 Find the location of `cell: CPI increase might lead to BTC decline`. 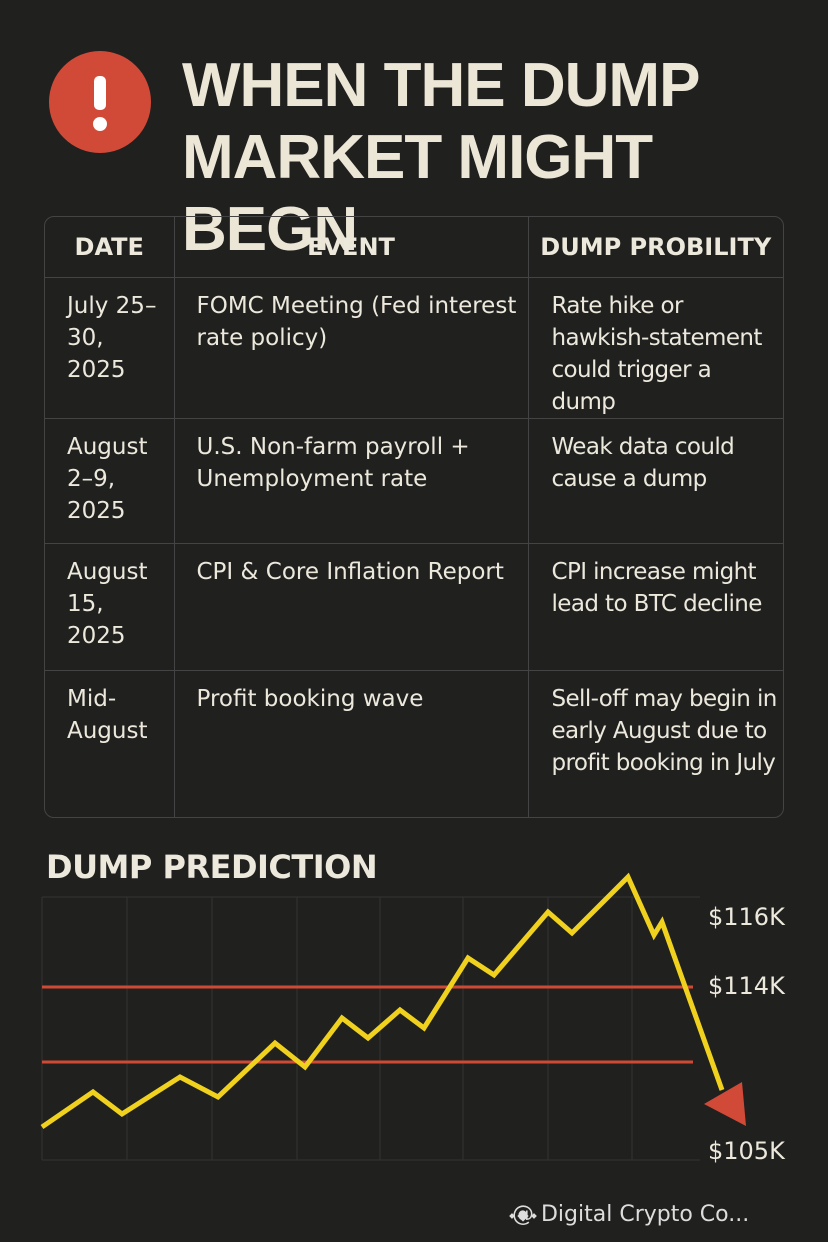

cell: CPI increase might lead to BTC decline is located at coordinates (655, 607).